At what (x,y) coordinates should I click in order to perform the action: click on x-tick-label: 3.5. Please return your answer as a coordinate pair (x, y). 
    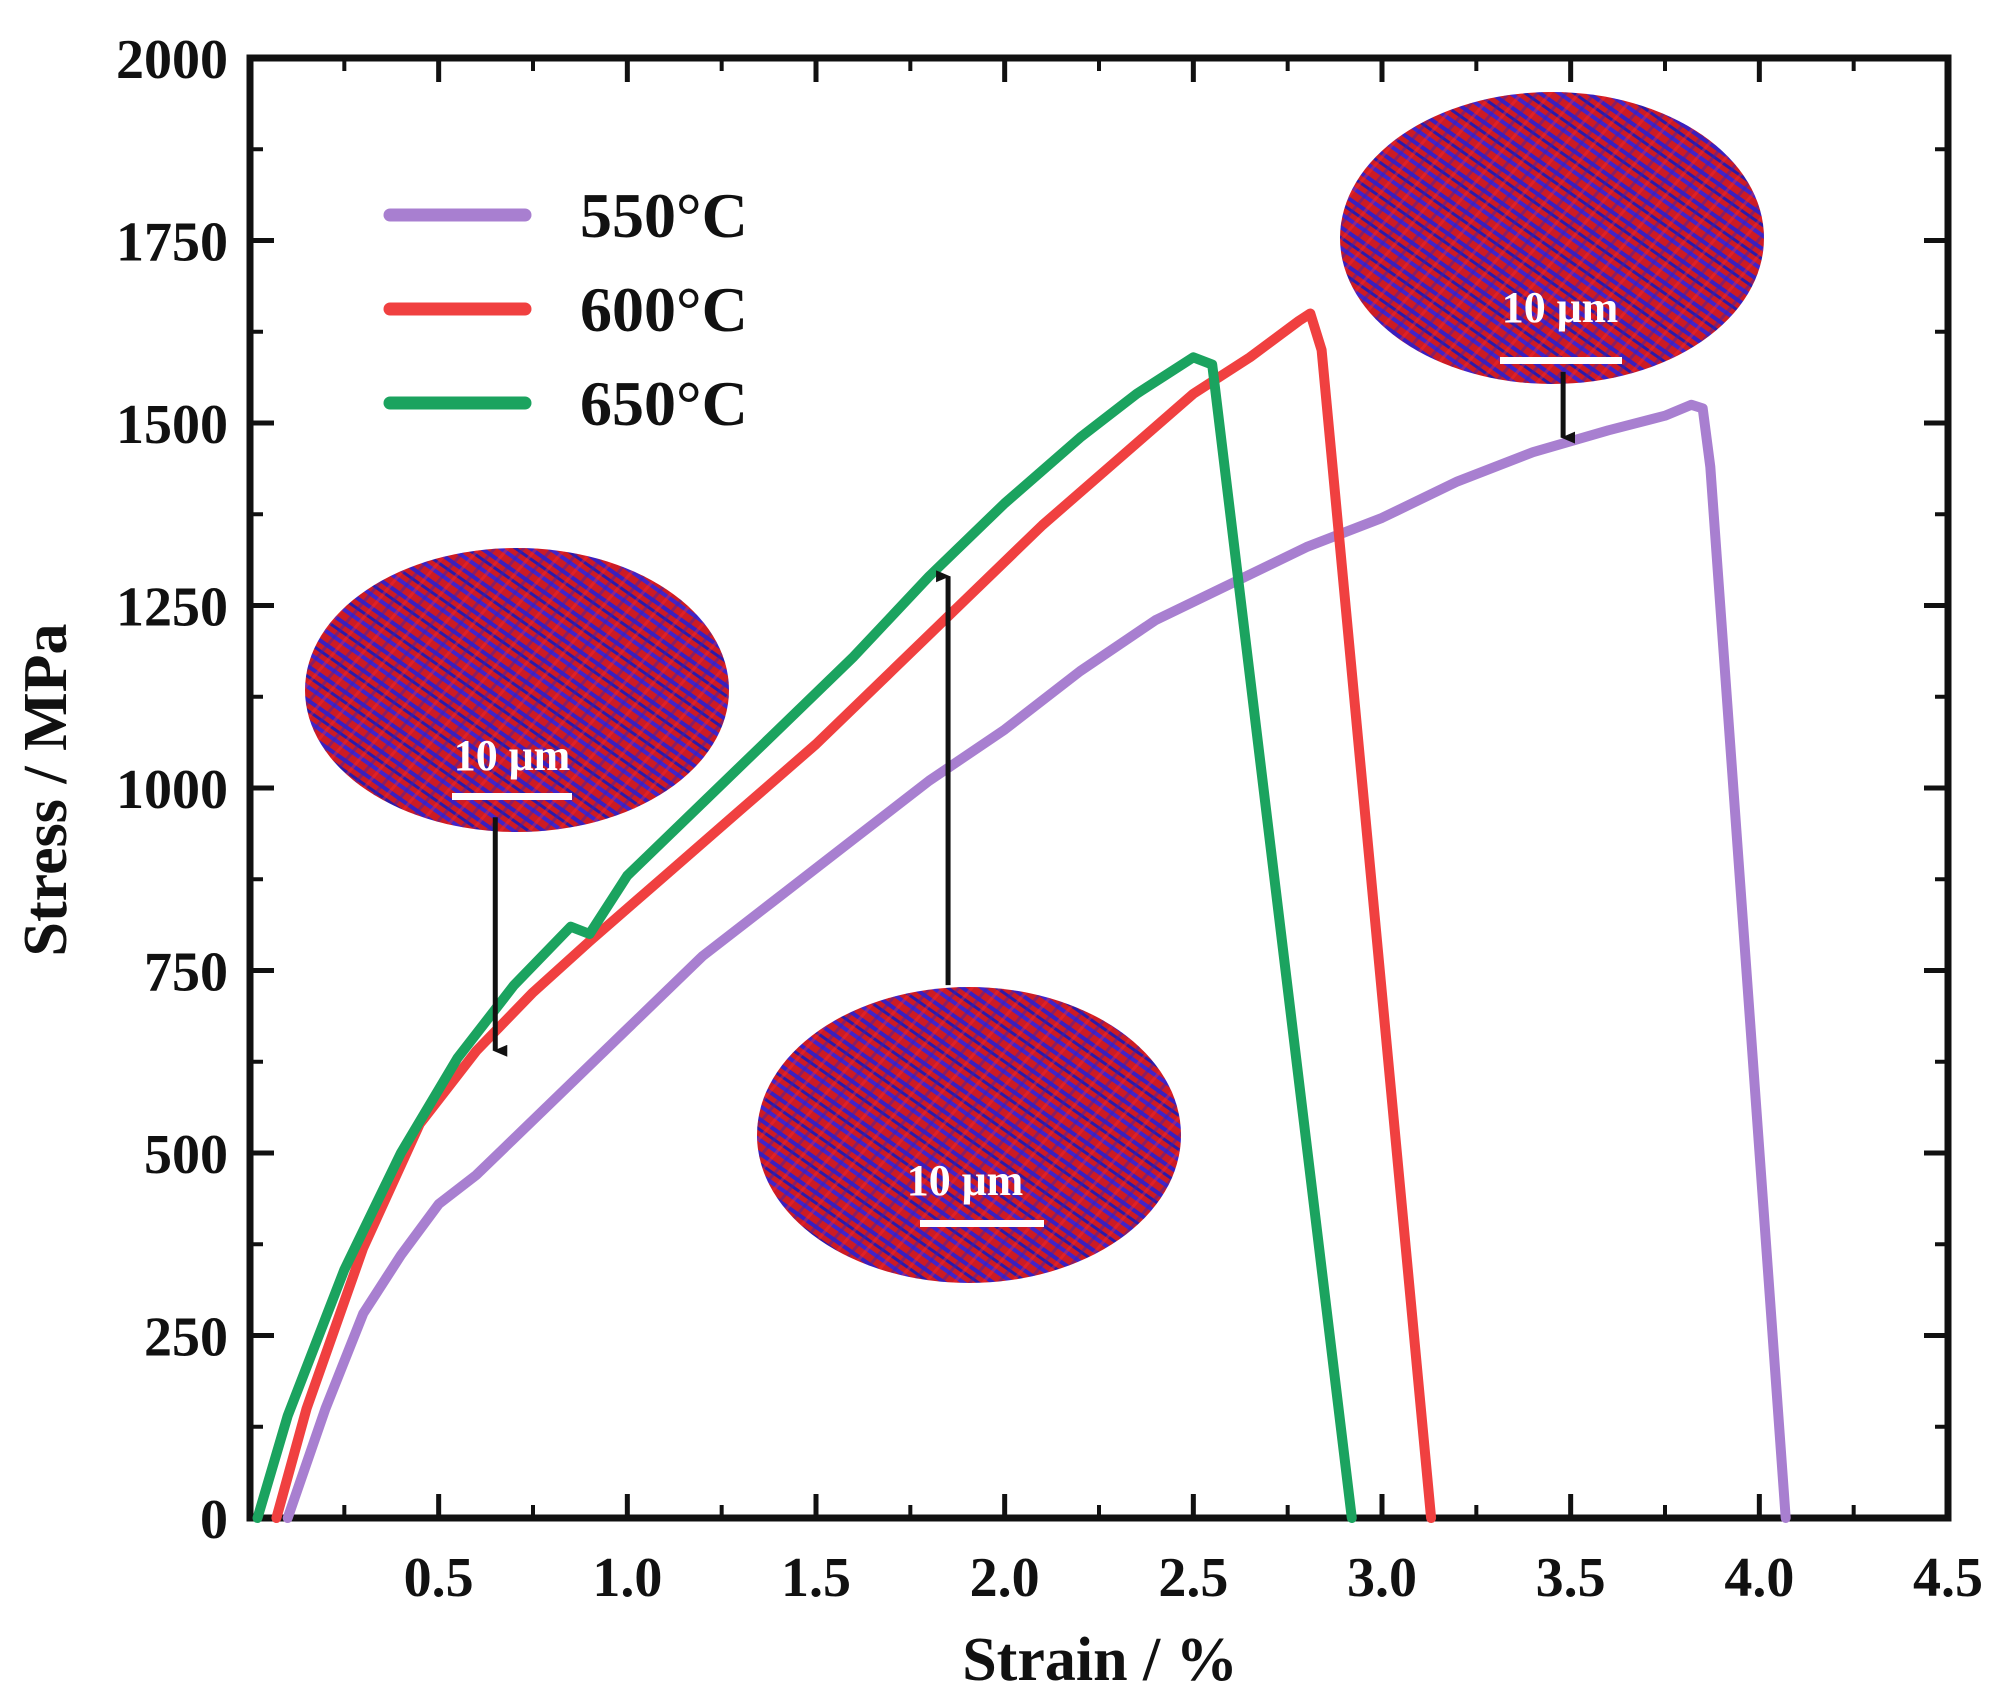
    Looking at the image, I should click on (1571, 1578).